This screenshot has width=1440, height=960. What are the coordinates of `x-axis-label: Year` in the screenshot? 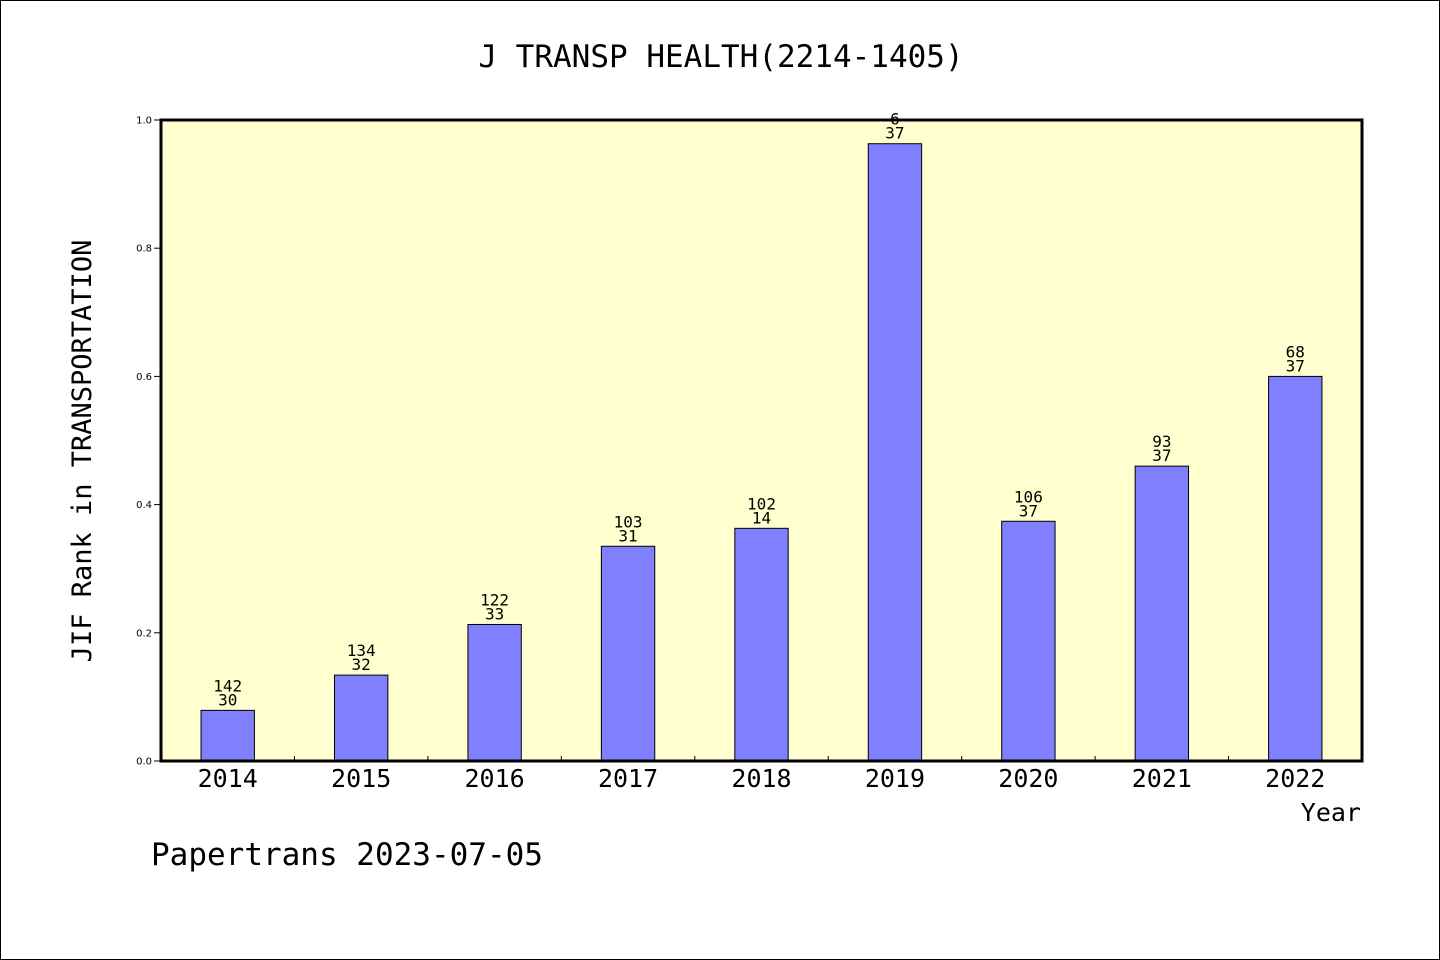 It's located at (1331, 812).